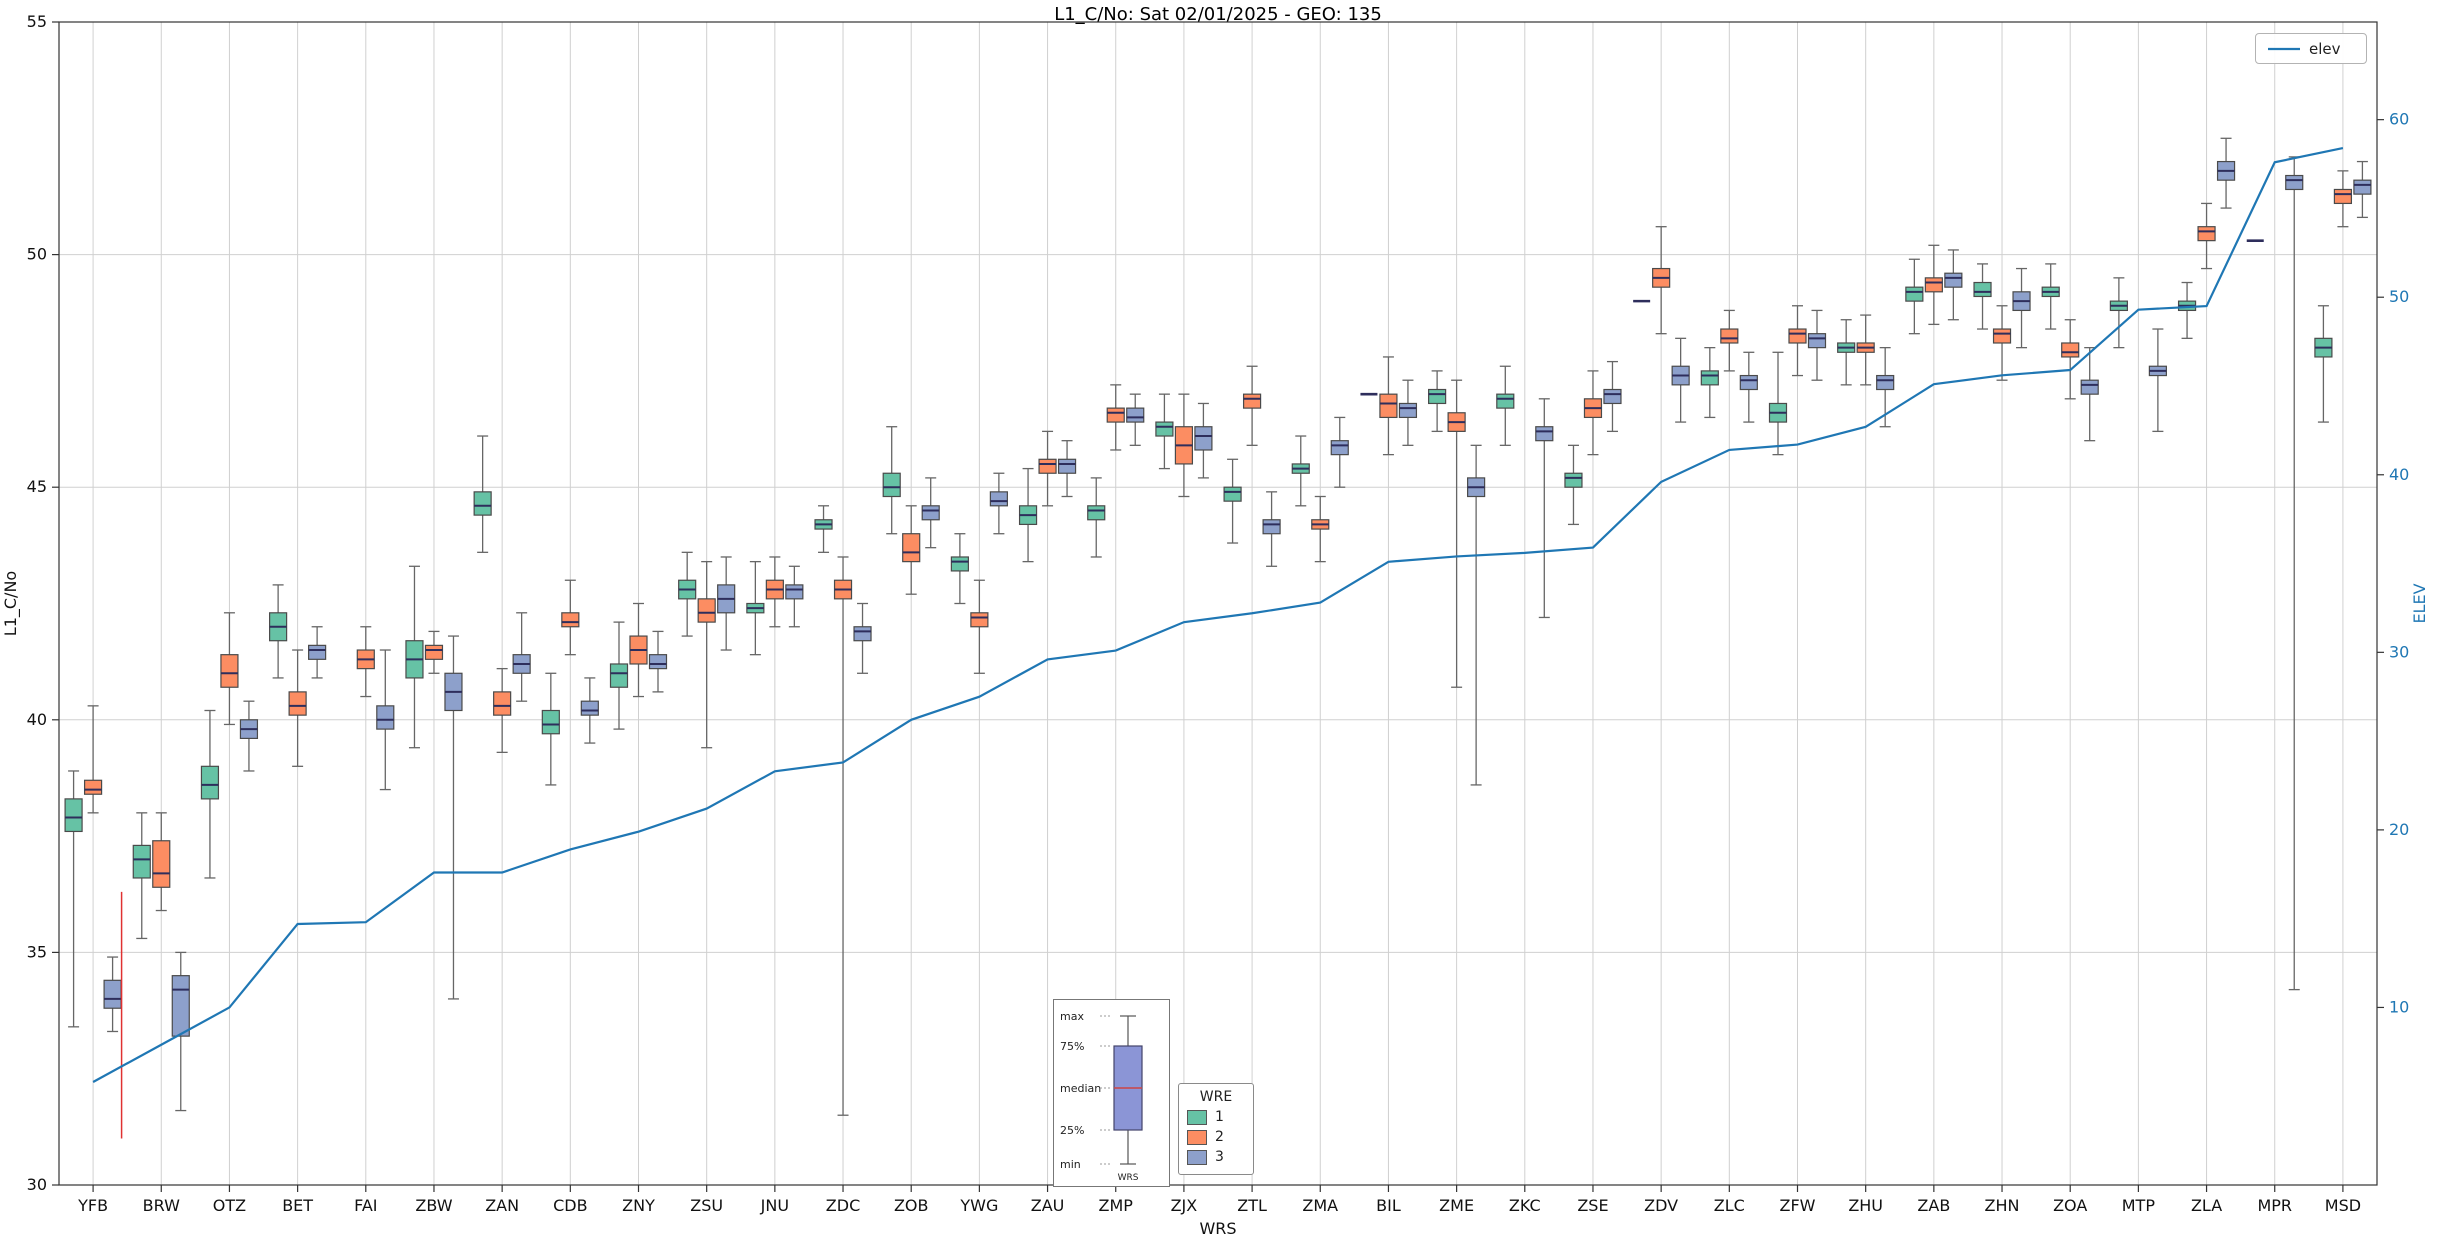 Image resolution: width=2439 pixels, height=1238 pixels. Describe the element at coordinates (1218, 14) in the screenshot. I see `chart-title: L1_C/No: Sat 02/01/2025 - GEO: 135` at that location.